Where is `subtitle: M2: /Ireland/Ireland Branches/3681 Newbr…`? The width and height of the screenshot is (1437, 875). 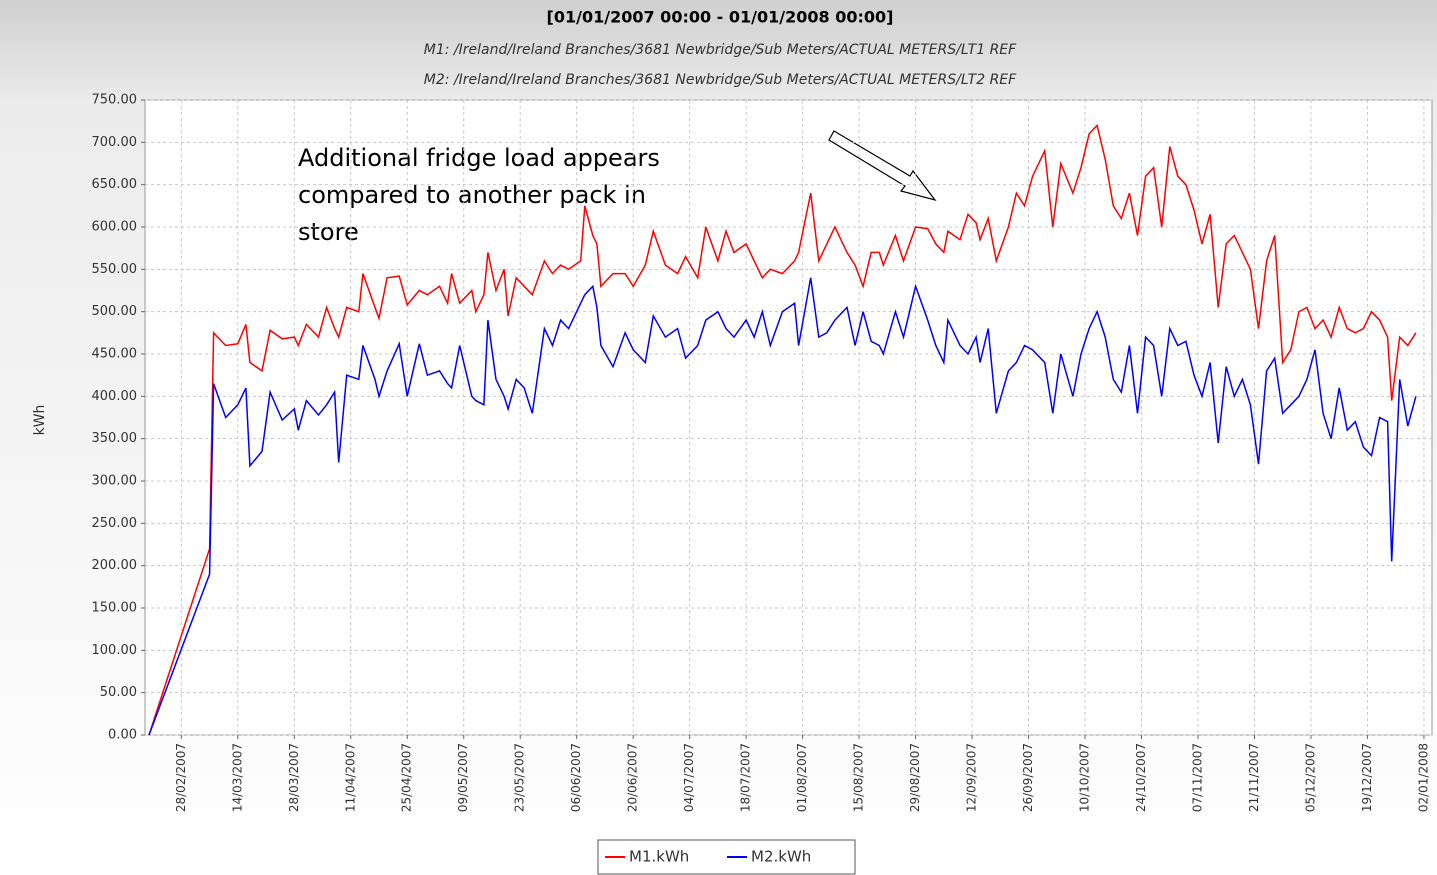 subtitle: M2: /Ireland/Ireland Branches/3681 Newbr… is located at coordinates (720, 80).